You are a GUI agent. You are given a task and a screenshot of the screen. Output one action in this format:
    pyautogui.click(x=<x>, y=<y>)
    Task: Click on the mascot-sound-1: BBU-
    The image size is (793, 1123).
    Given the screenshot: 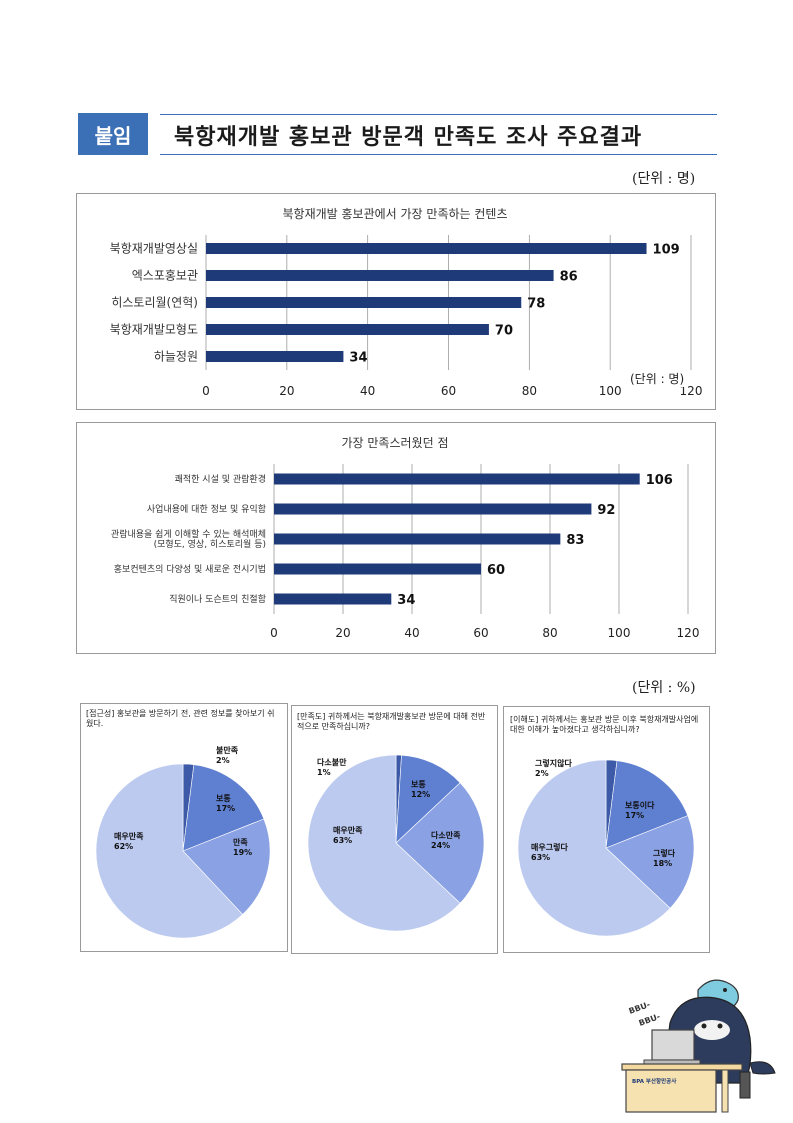 What is the action you would take?
    pyautogui.click(x=640, y=1008)
    